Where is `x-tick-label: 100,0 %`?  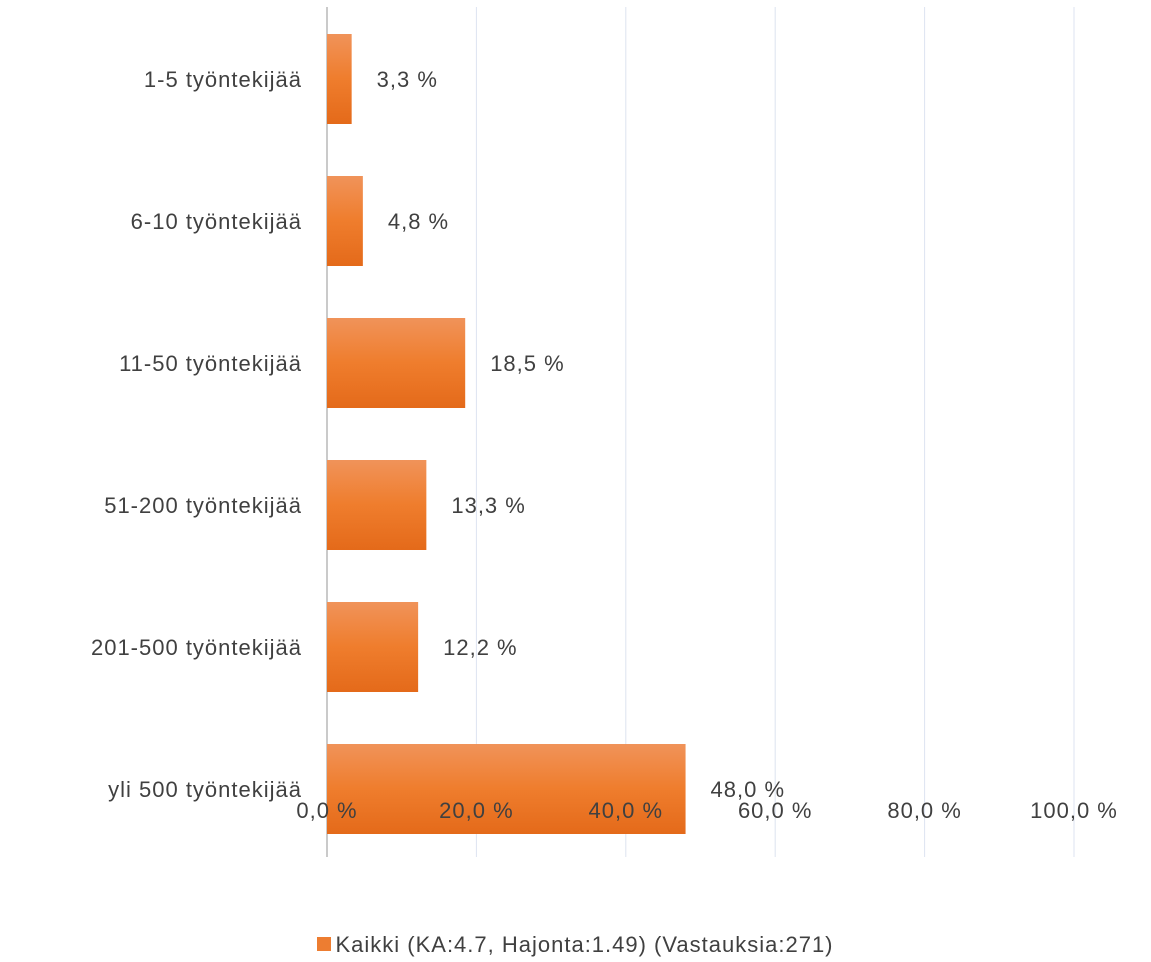 x-tick-label: 100,0 % is located at coordinates (1074, 810).